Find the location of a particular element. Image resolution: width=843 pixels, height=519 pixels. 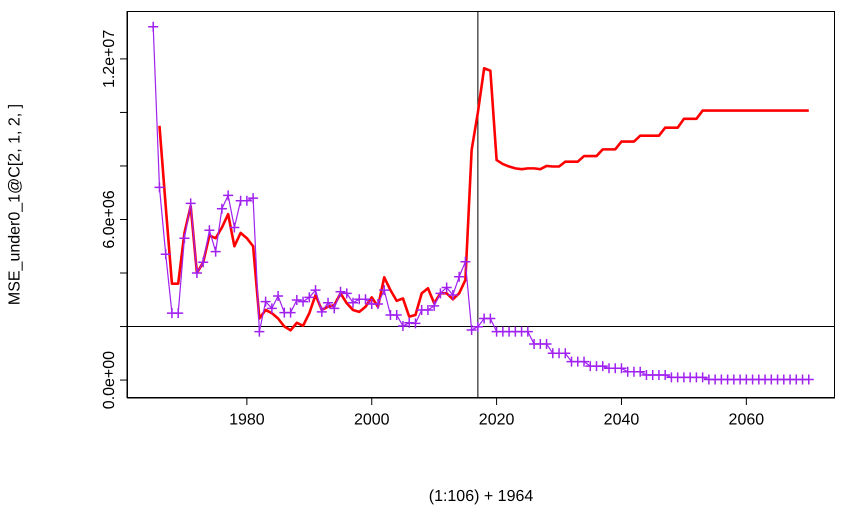

y-axis-title: MSE_under0_1@C[2, 1, 2, ] is located at coordinates (15, 205).